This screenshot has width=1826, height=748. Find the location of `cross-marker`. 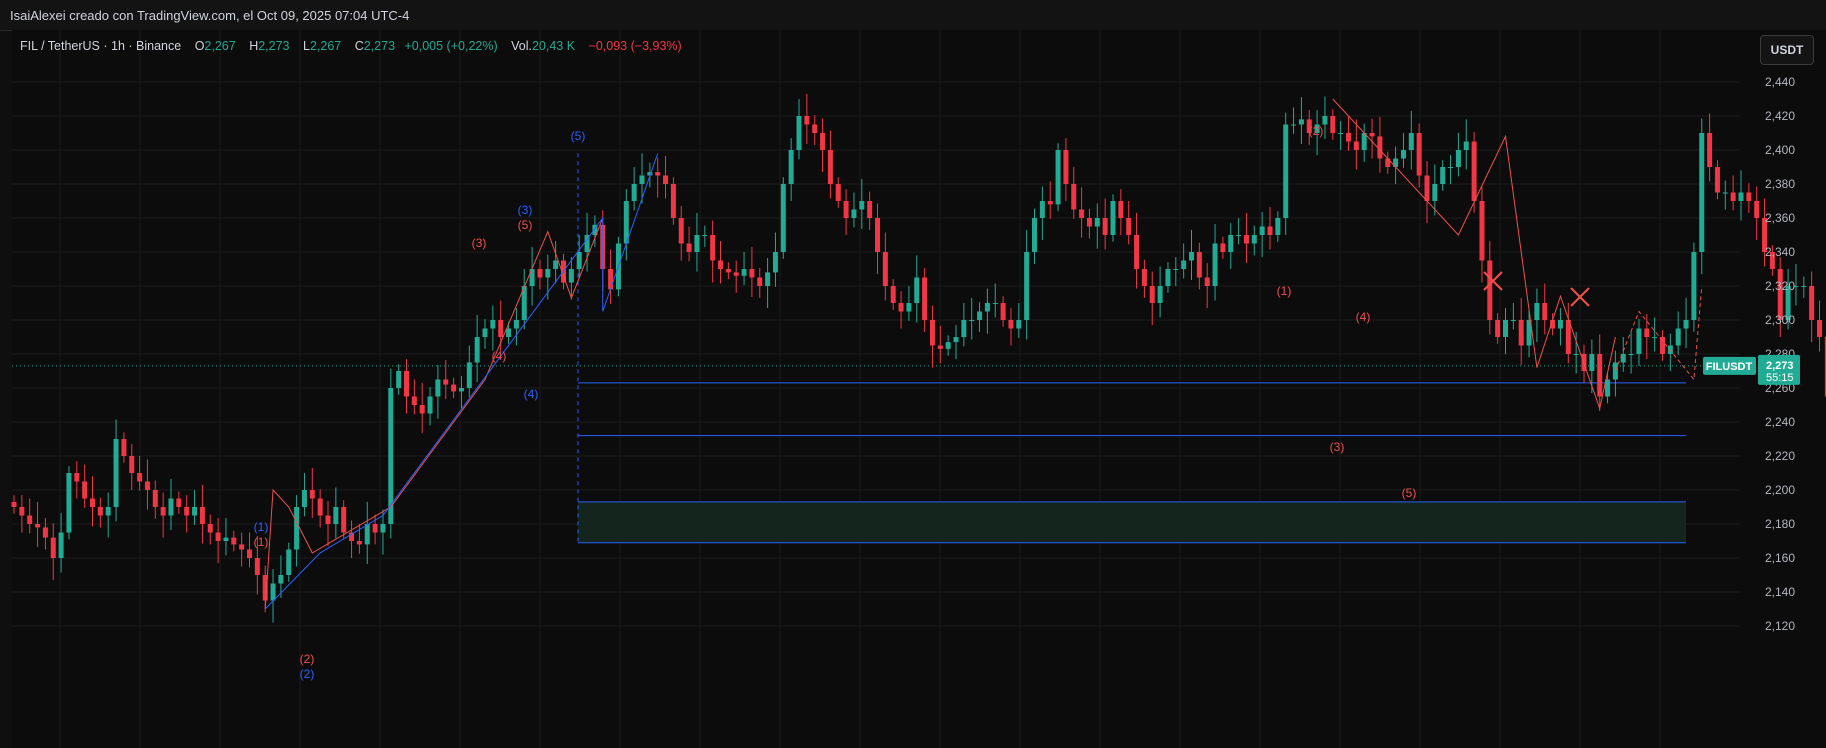

cross-marker is located at coordinates (1493, 281).